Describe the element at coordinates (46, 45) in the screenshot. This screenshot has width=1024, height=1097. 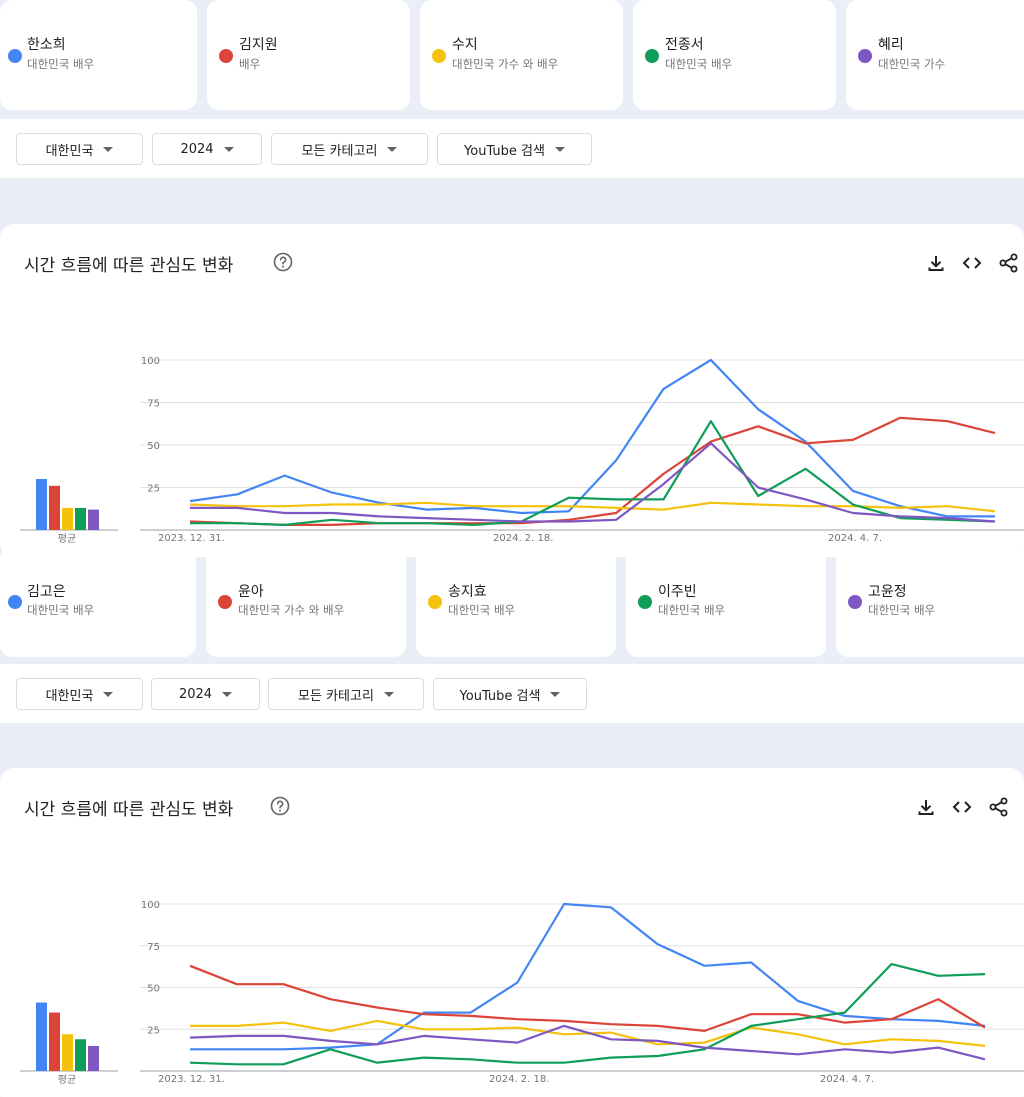
I see `term-name: 한소희` at that location.